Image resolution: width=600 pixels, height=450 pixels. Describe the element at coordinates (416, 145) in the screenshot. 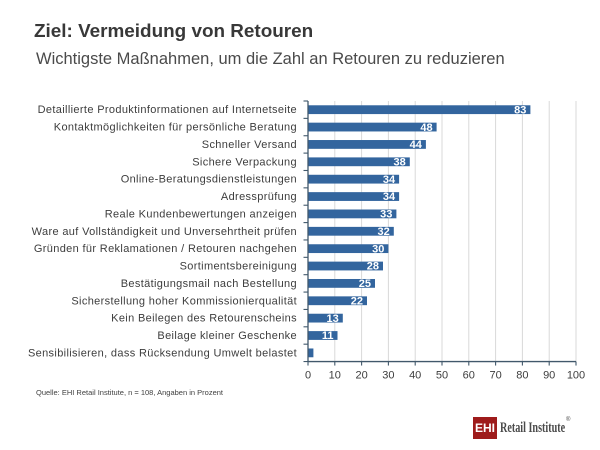

I see `svg-text: 44` at that location.